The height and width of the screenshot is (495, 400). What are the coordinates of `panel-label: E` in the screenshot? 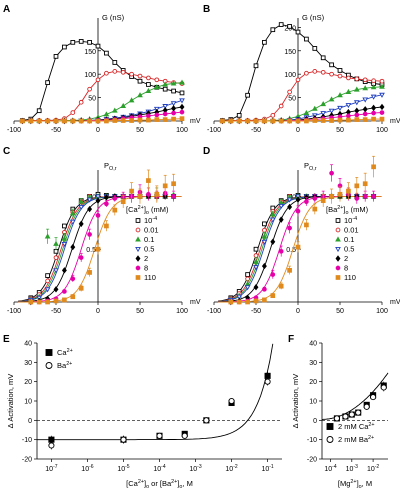 It's located at (6, 339).